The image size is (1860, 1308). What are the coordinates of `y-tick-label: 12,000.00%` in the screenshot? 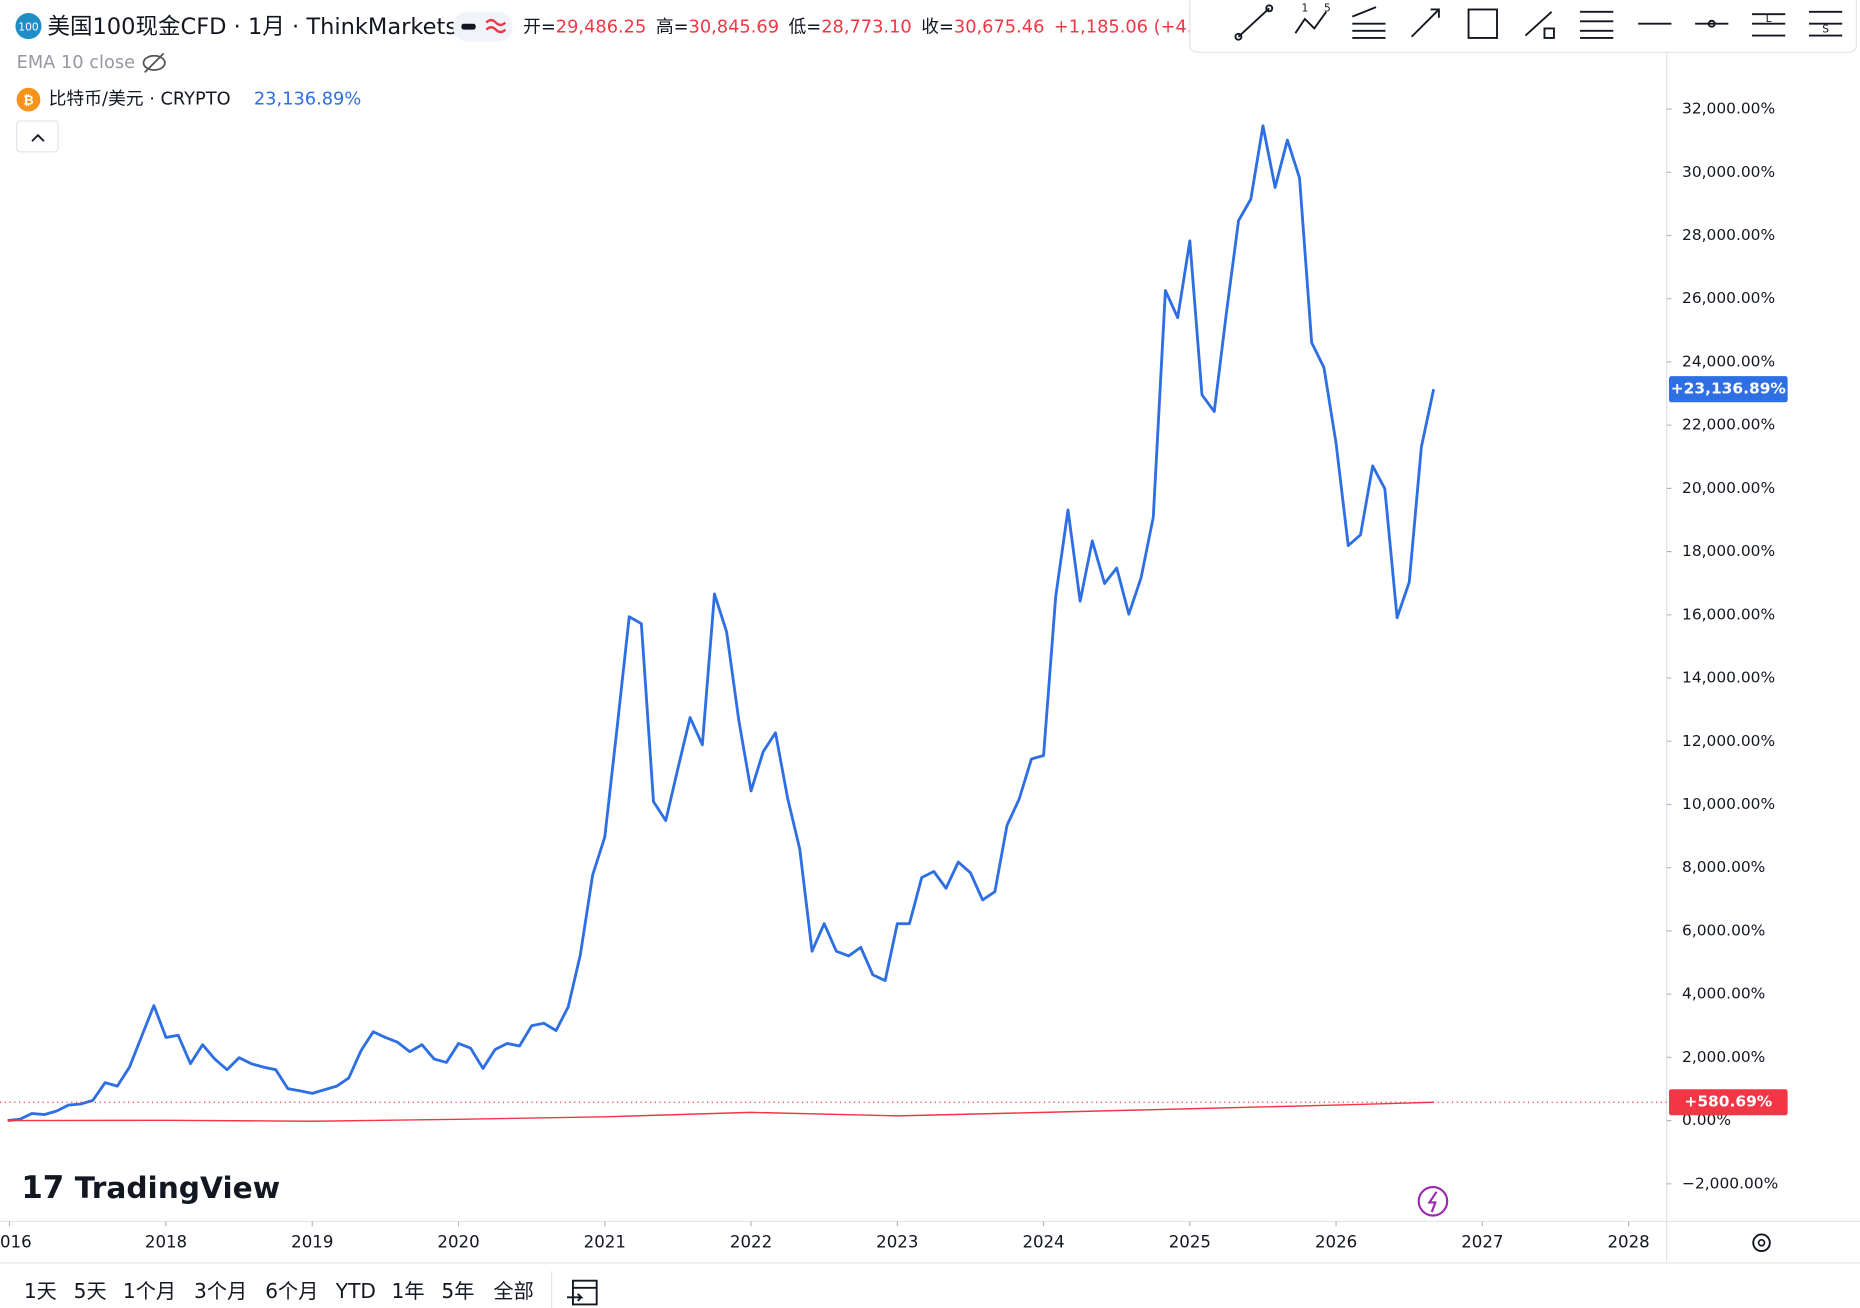 It's located at (1728, 741).